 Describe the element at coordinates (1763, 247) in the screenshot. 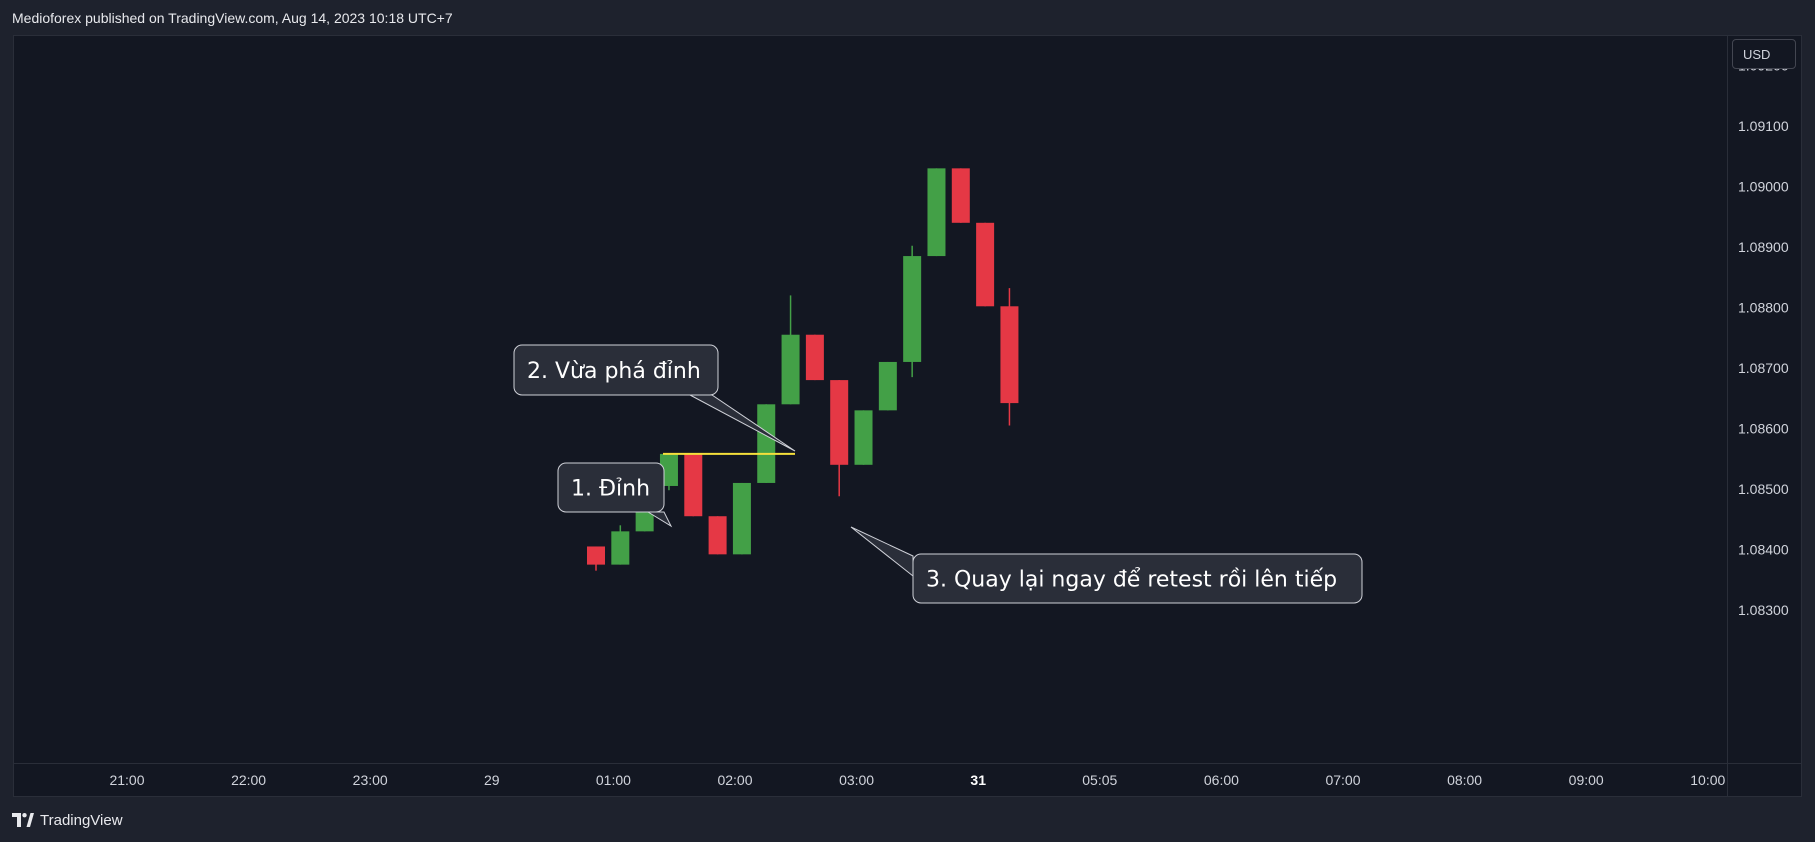

I see `y-tick-label: 1.08900` at that location.